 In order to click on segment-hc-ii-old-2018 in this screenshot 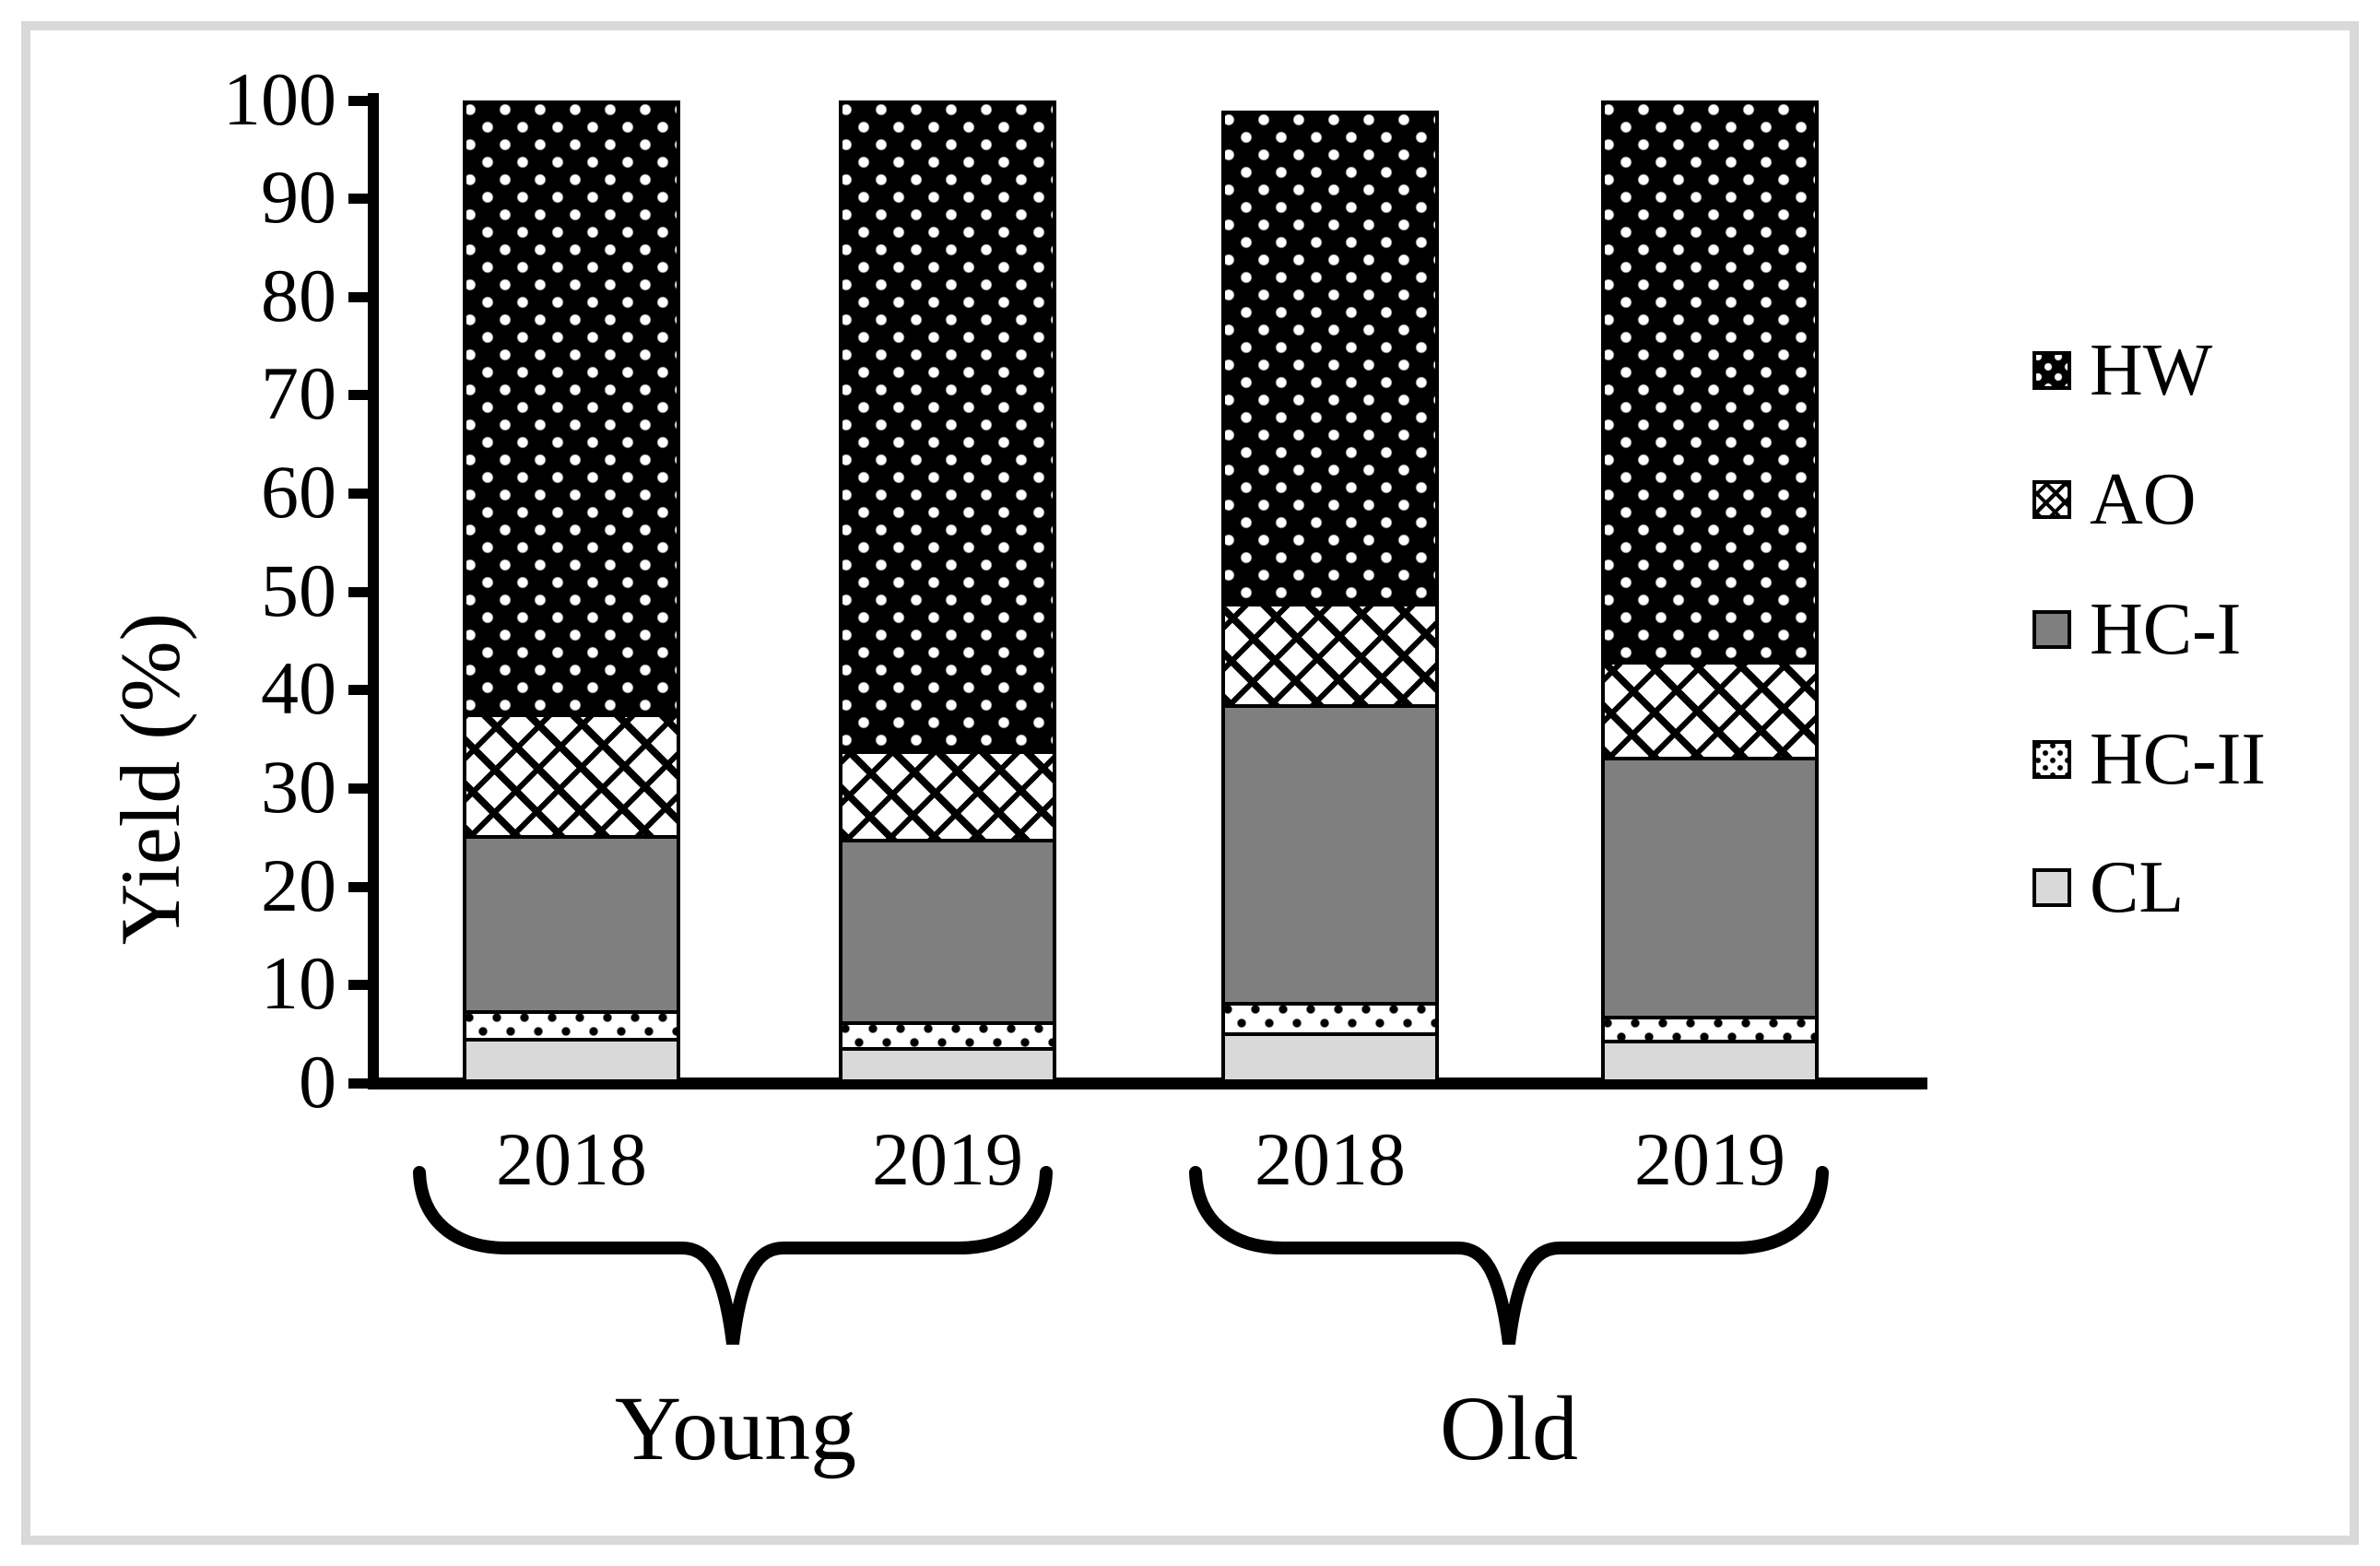, I will do `click(1330, 1017)`.